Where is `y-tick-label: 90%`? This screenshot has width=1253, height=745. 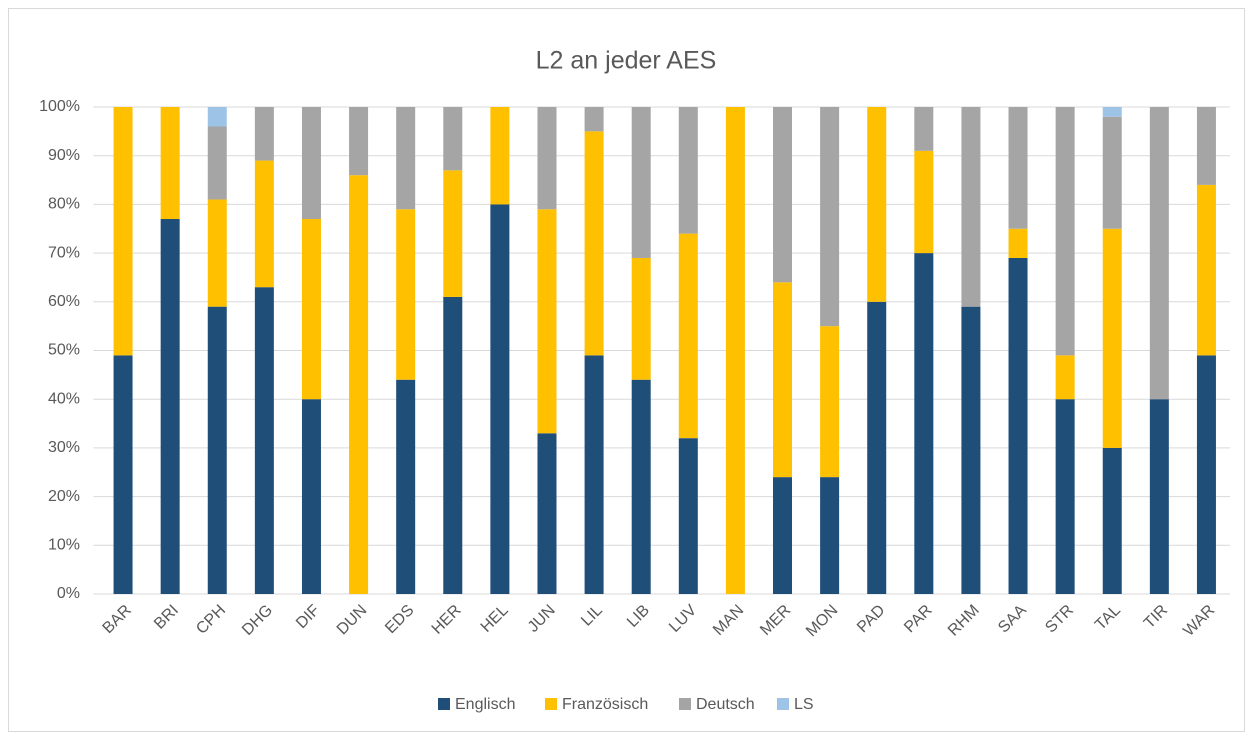
y-tick-label: 90% is located at coordinates (64, 155).